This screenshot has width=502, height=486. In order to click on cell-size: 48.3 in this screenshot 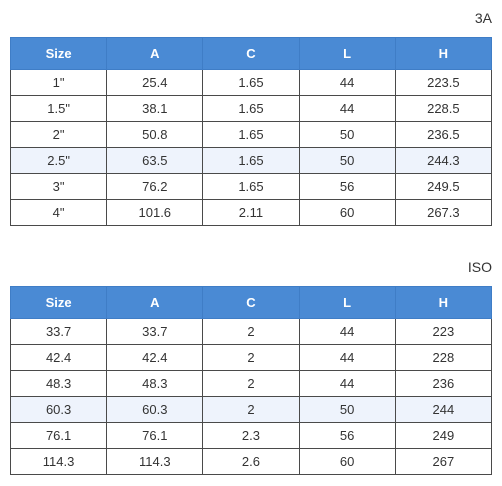, I will do `click(58, 383)`.